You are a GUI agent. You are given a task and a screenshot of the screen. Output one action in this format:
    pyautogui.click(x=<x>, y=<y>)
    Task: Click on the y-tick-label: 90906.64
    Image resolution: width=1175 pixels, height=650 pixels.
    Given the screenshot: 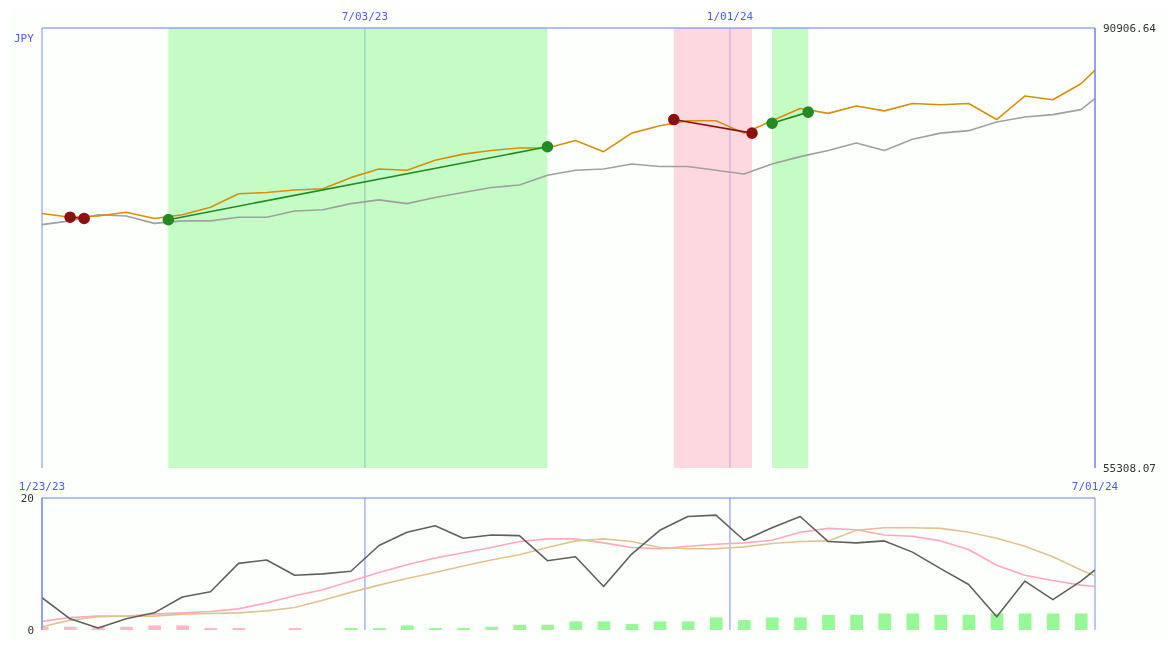 What is the action you would take?
    pyautogui.click(x=1130, y=28)
    